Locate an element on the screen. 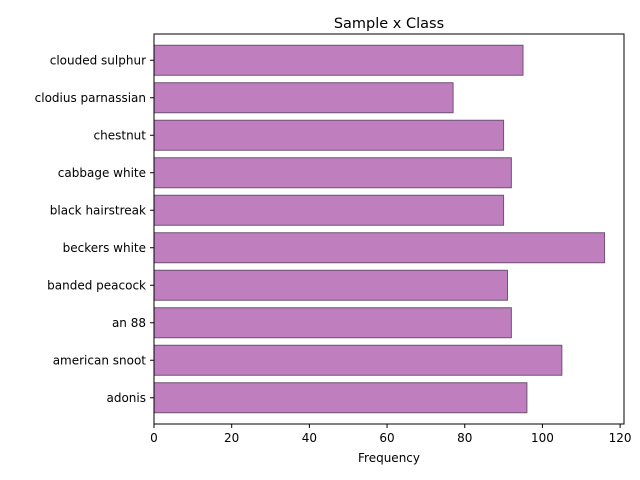  y-tick-label: clodius parnassian is located at coordinates (90, 98).